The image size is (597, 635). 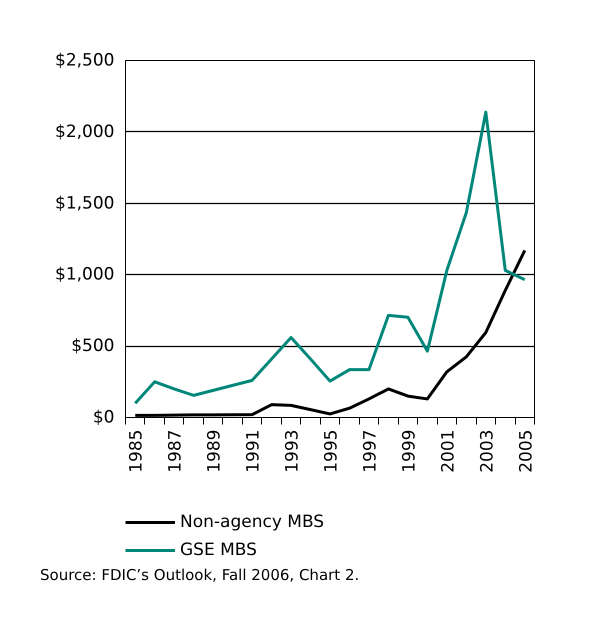 I want to click on source-note: Source: FDIC’s Outlook, Fall 2006, Chart 2., so click(x=200, y=575).